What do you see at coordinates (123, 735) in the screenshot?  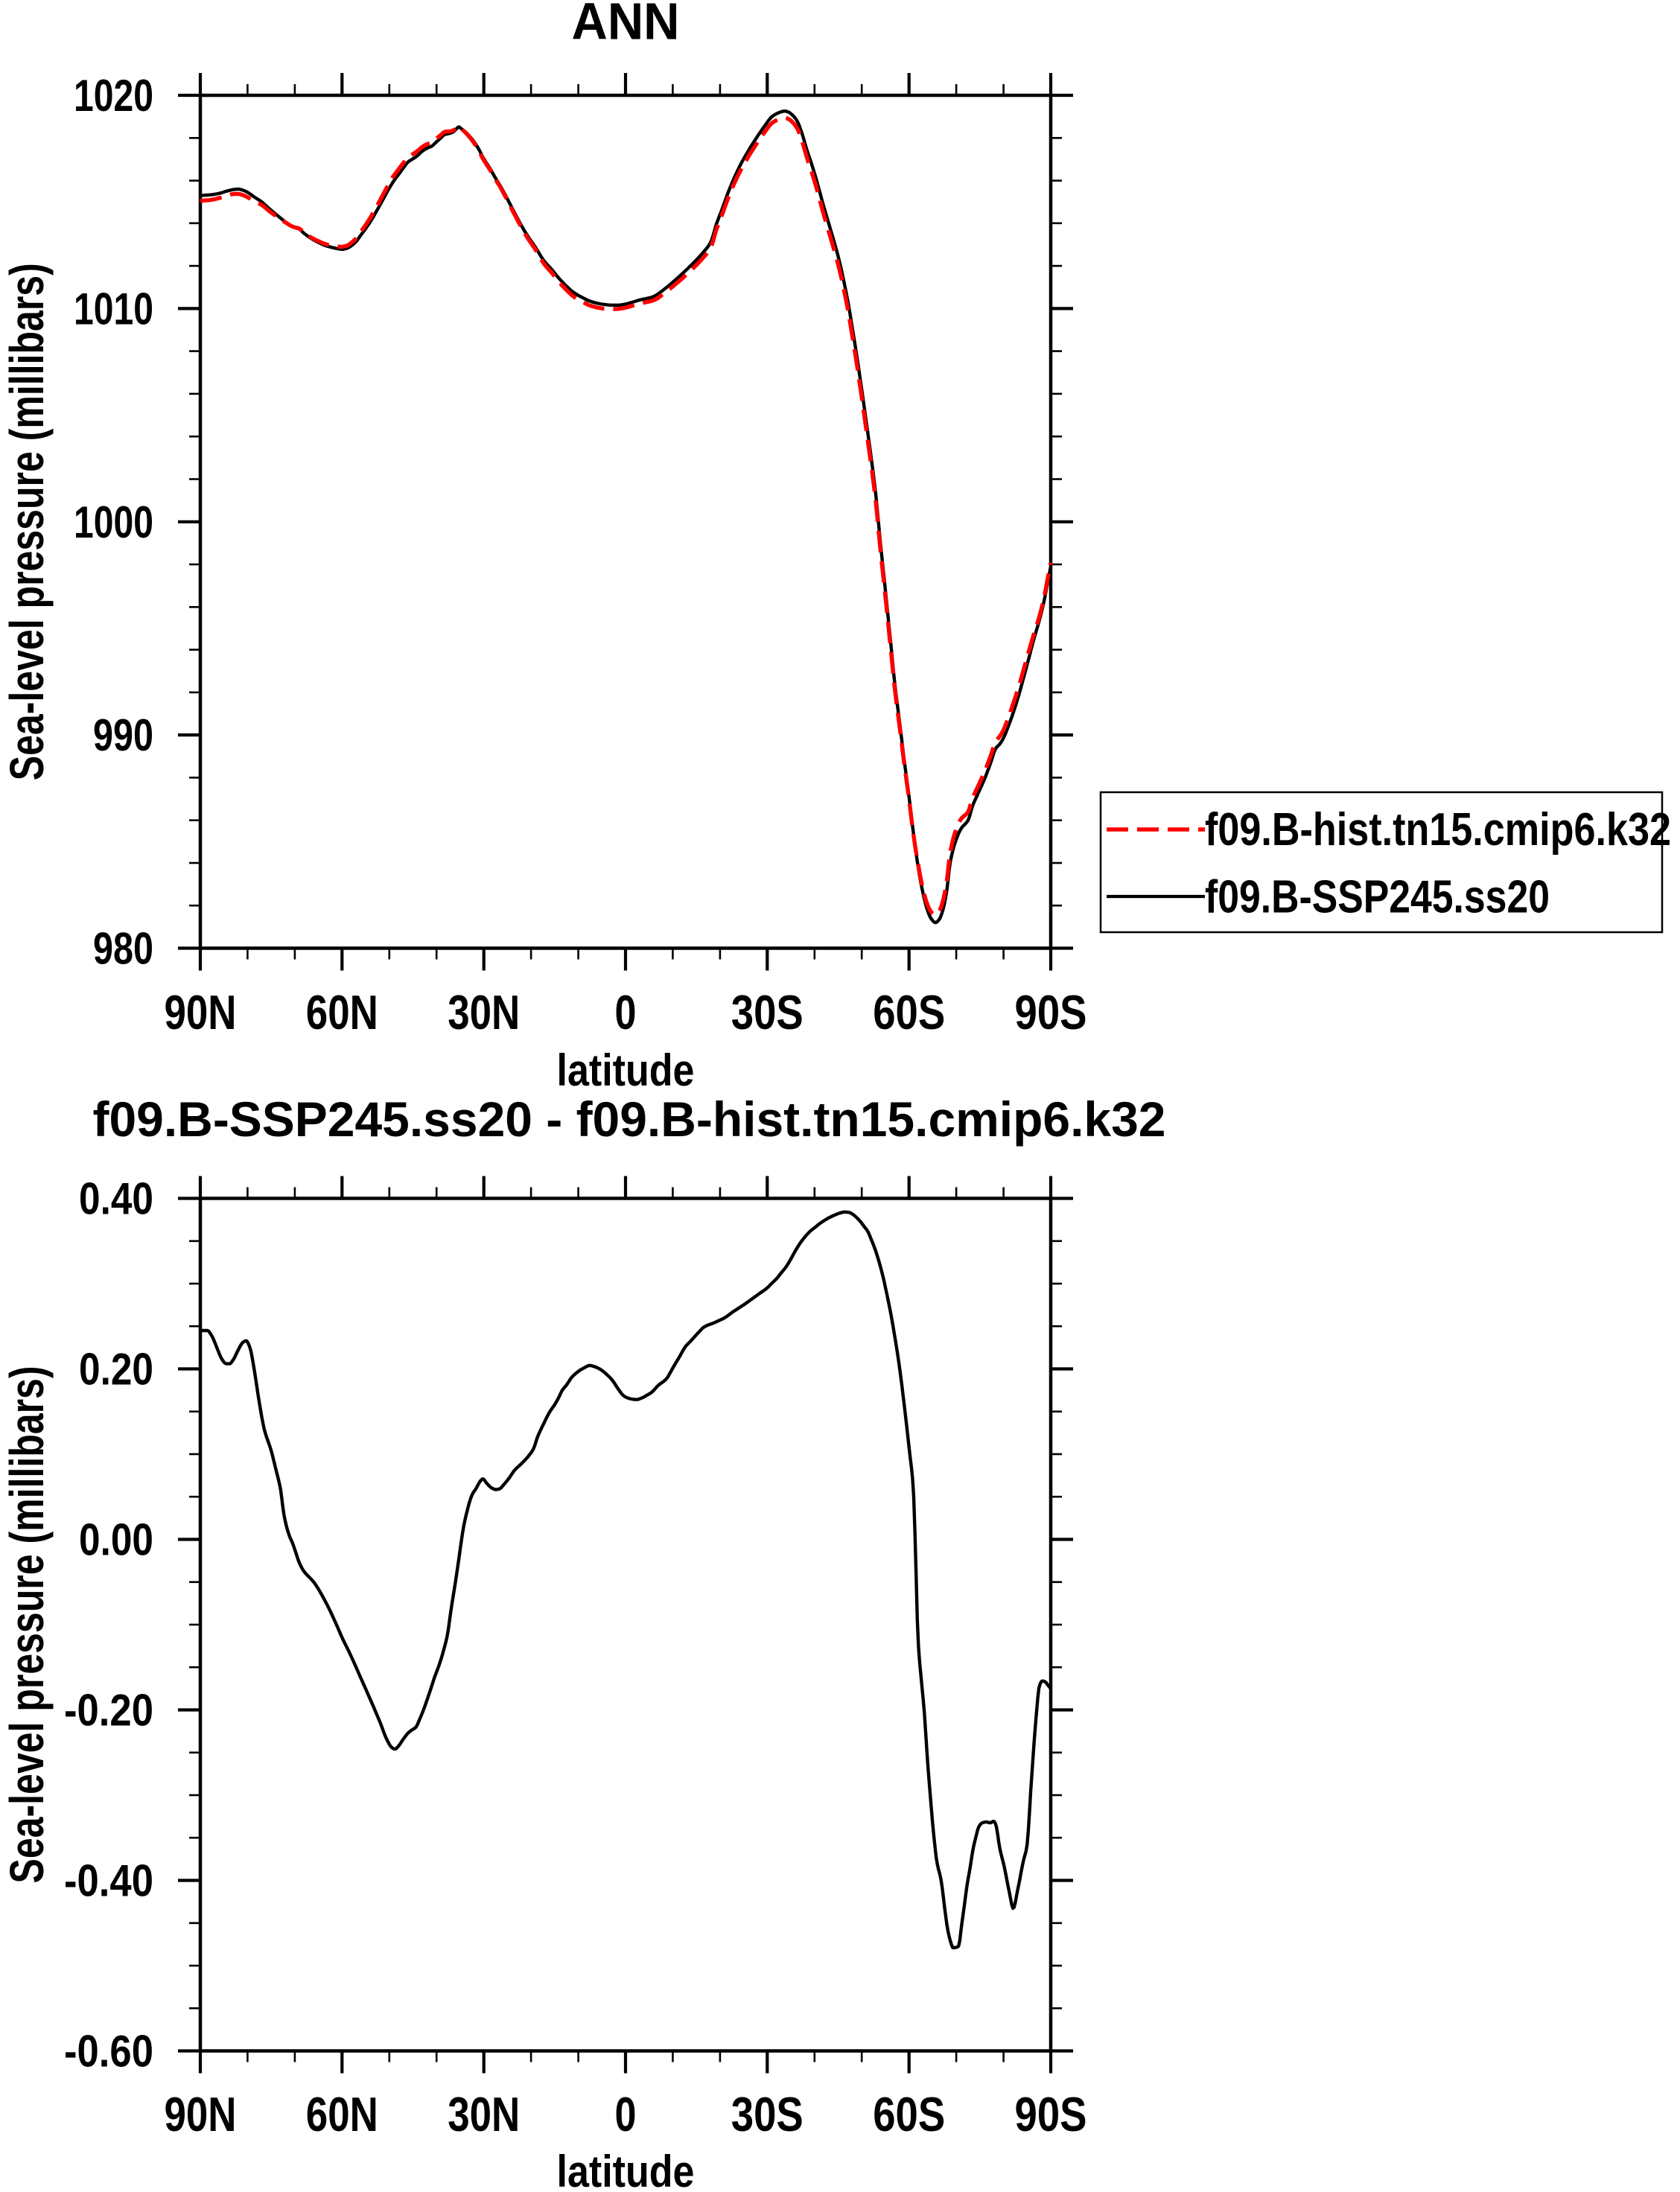 I see `svg-text: 990` at bounding box center [123, 735].